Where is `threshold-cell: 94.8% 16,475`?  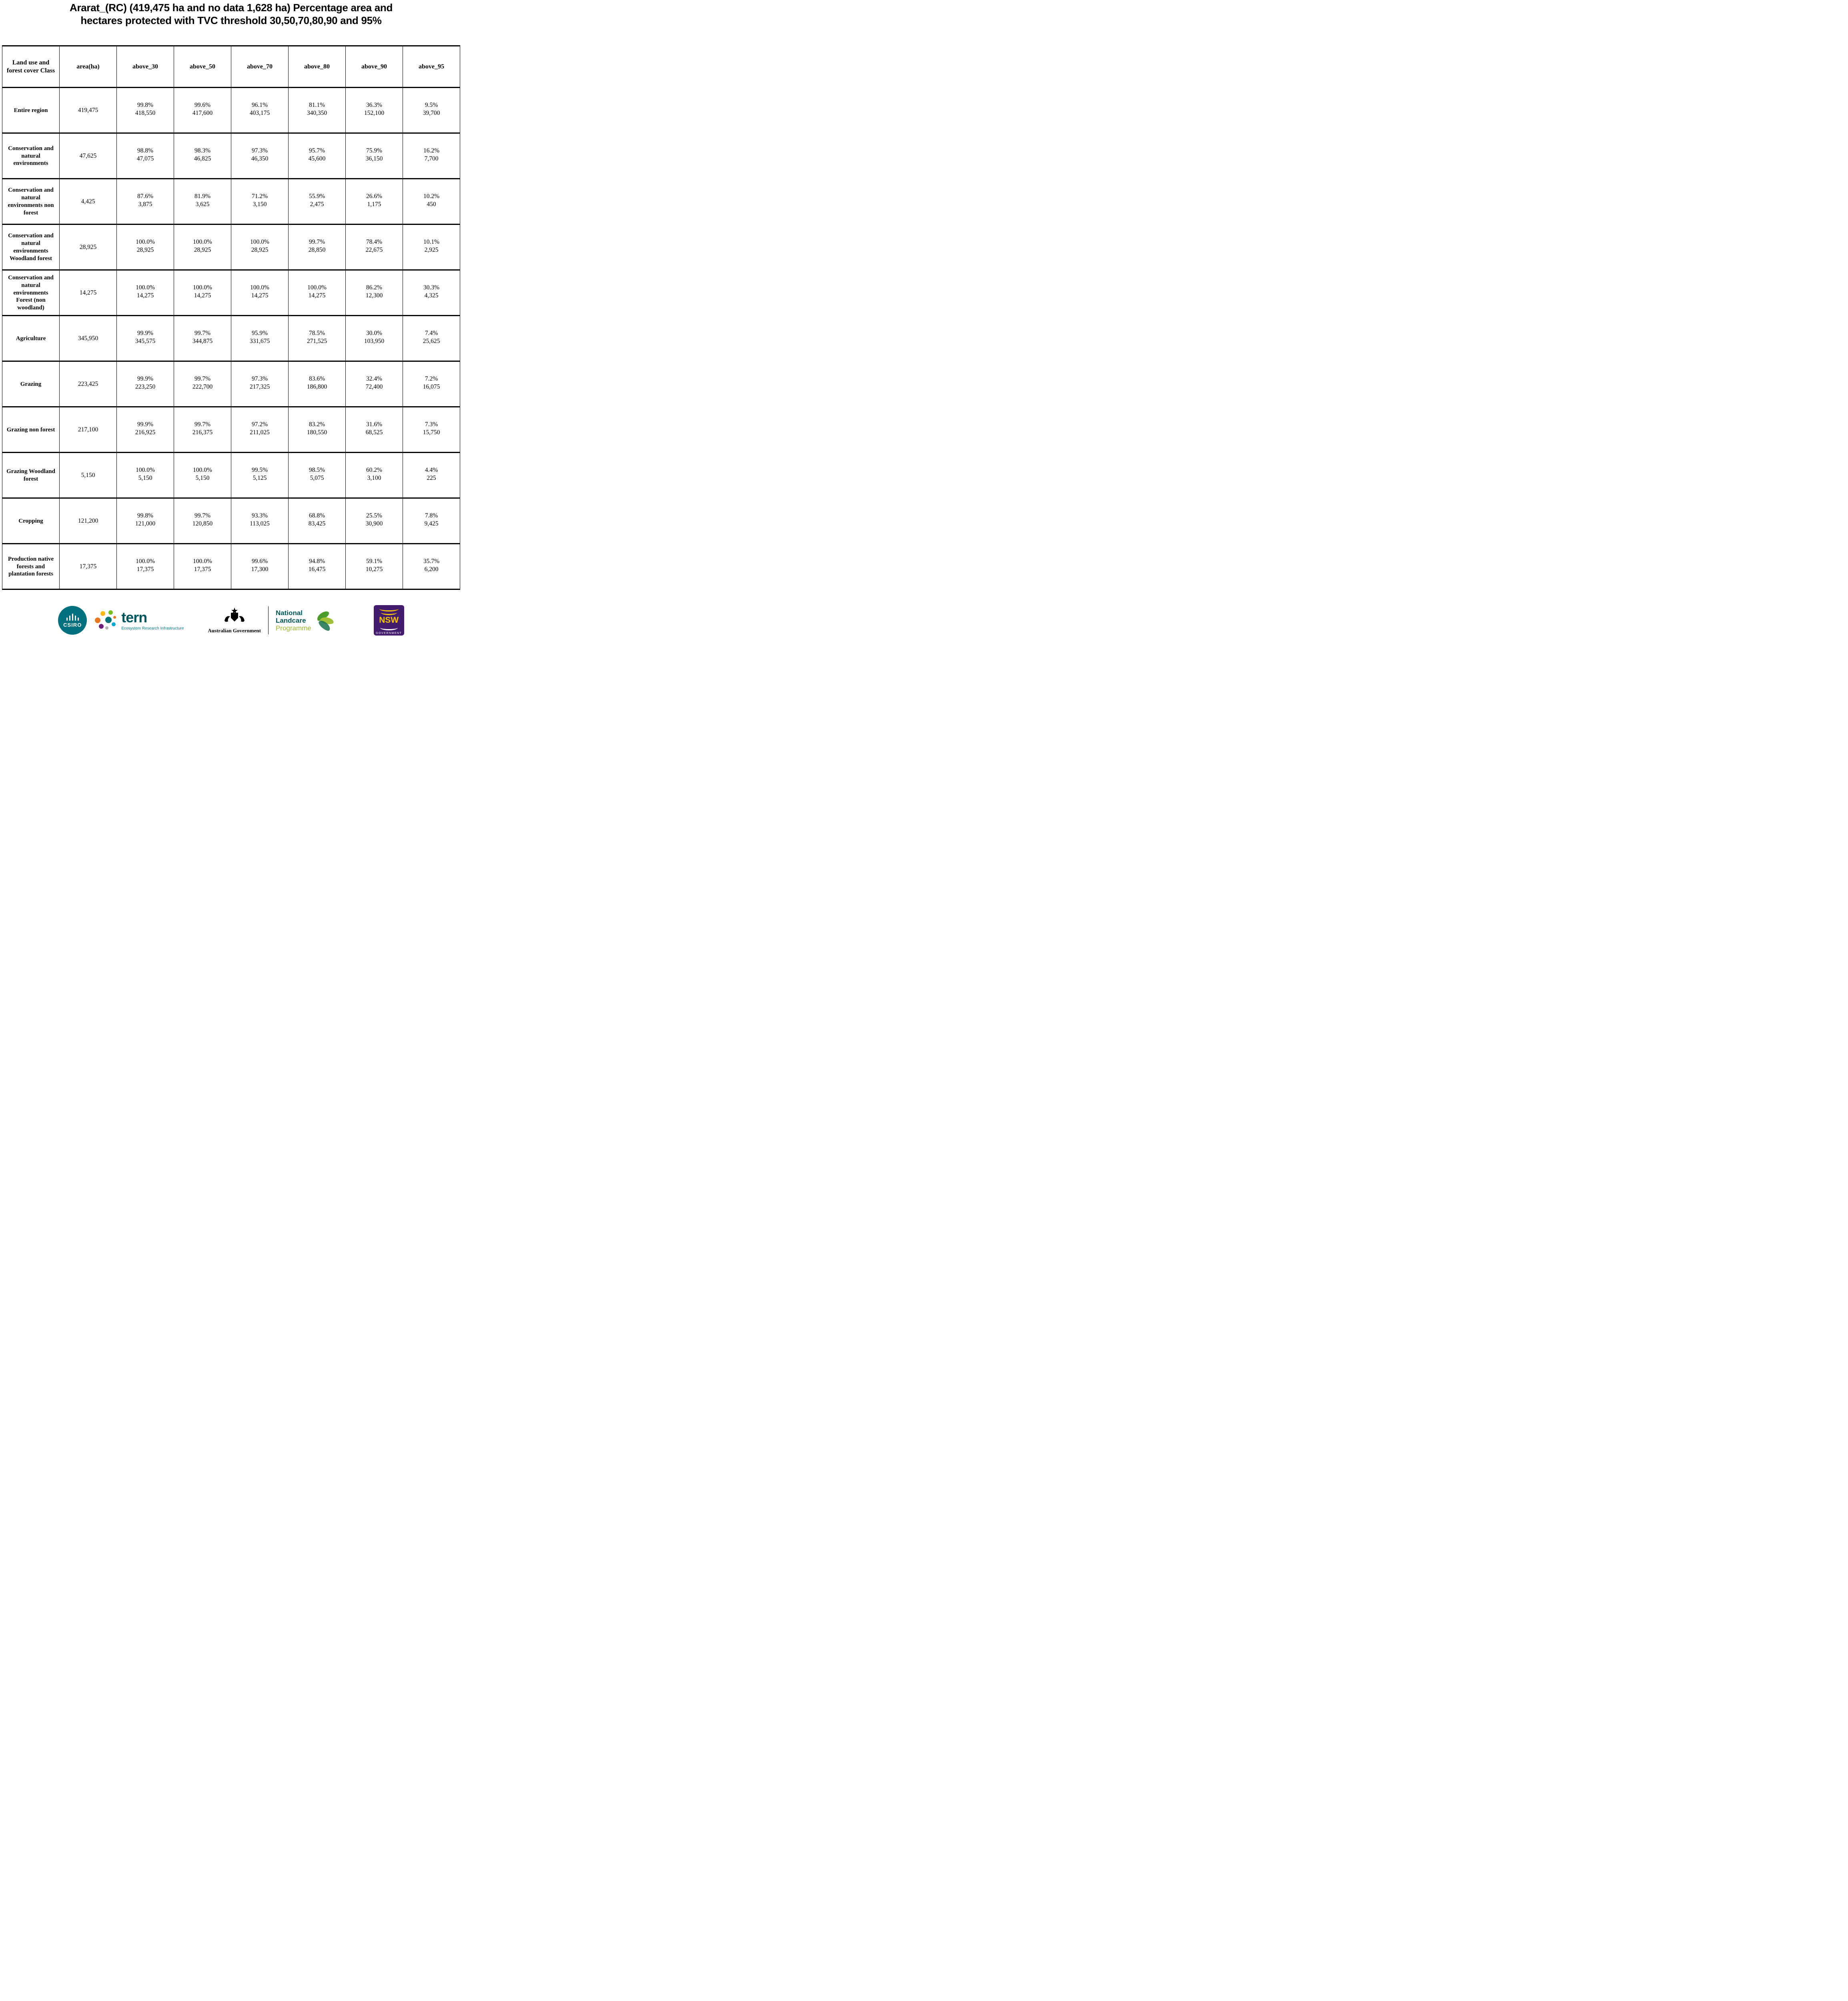
threshold-cell: 94.8% 16,475 is located at coordinates (317, 566).